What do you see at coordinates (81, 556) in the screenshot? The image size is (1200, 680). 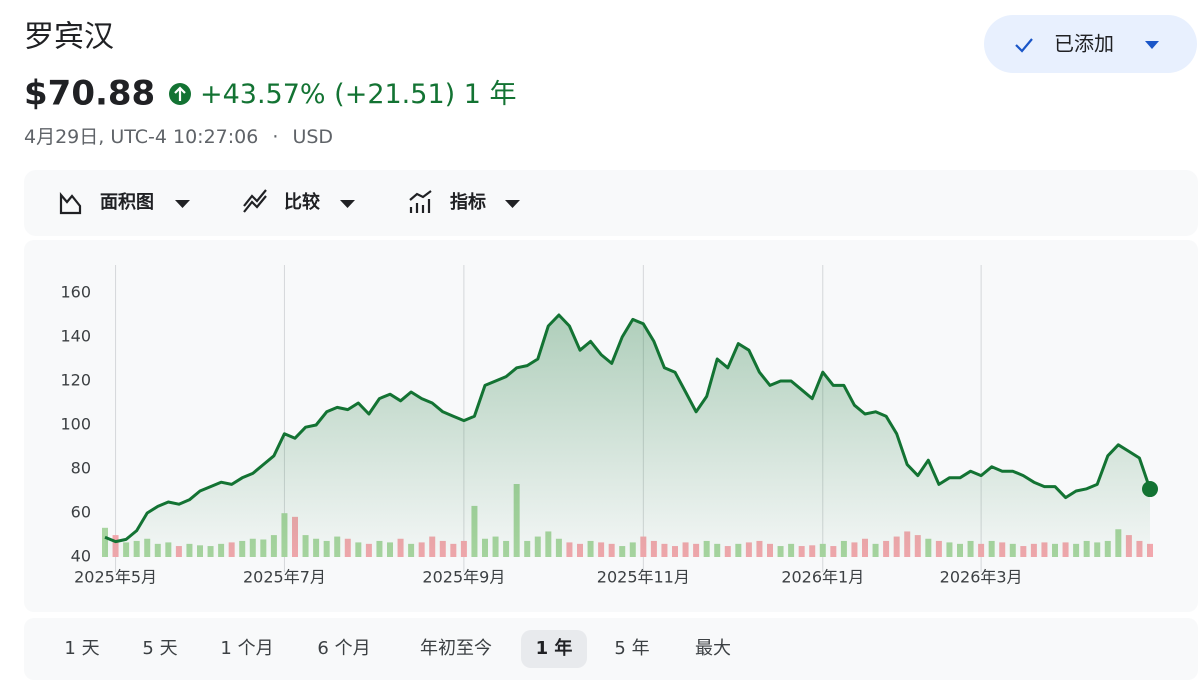 I see `y-tick-label: 40` at bounding box center [81, 556].